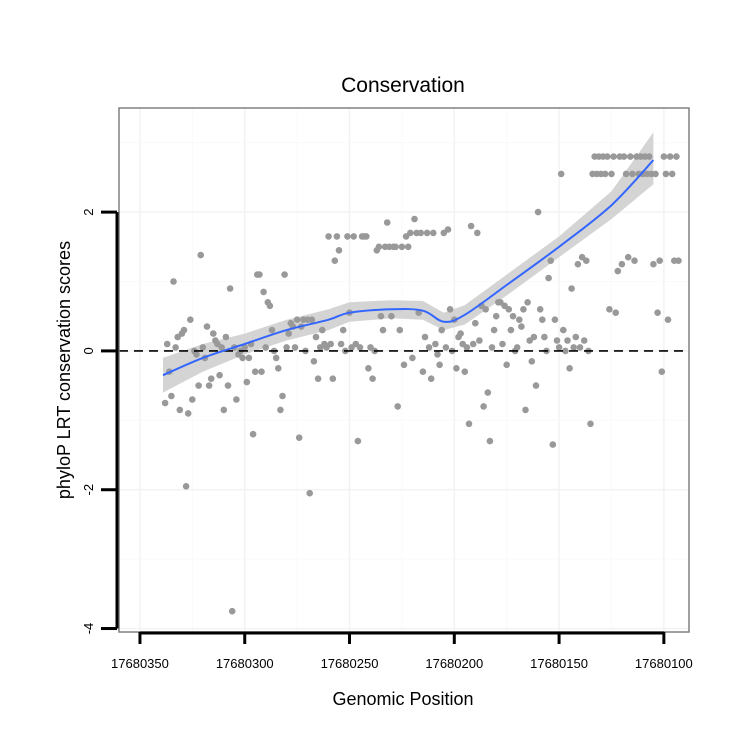  What do you see at coordinates (664, 663) in the screenshot?
I see `x-tick-label: 17680100` at bounding box center [664, 663].